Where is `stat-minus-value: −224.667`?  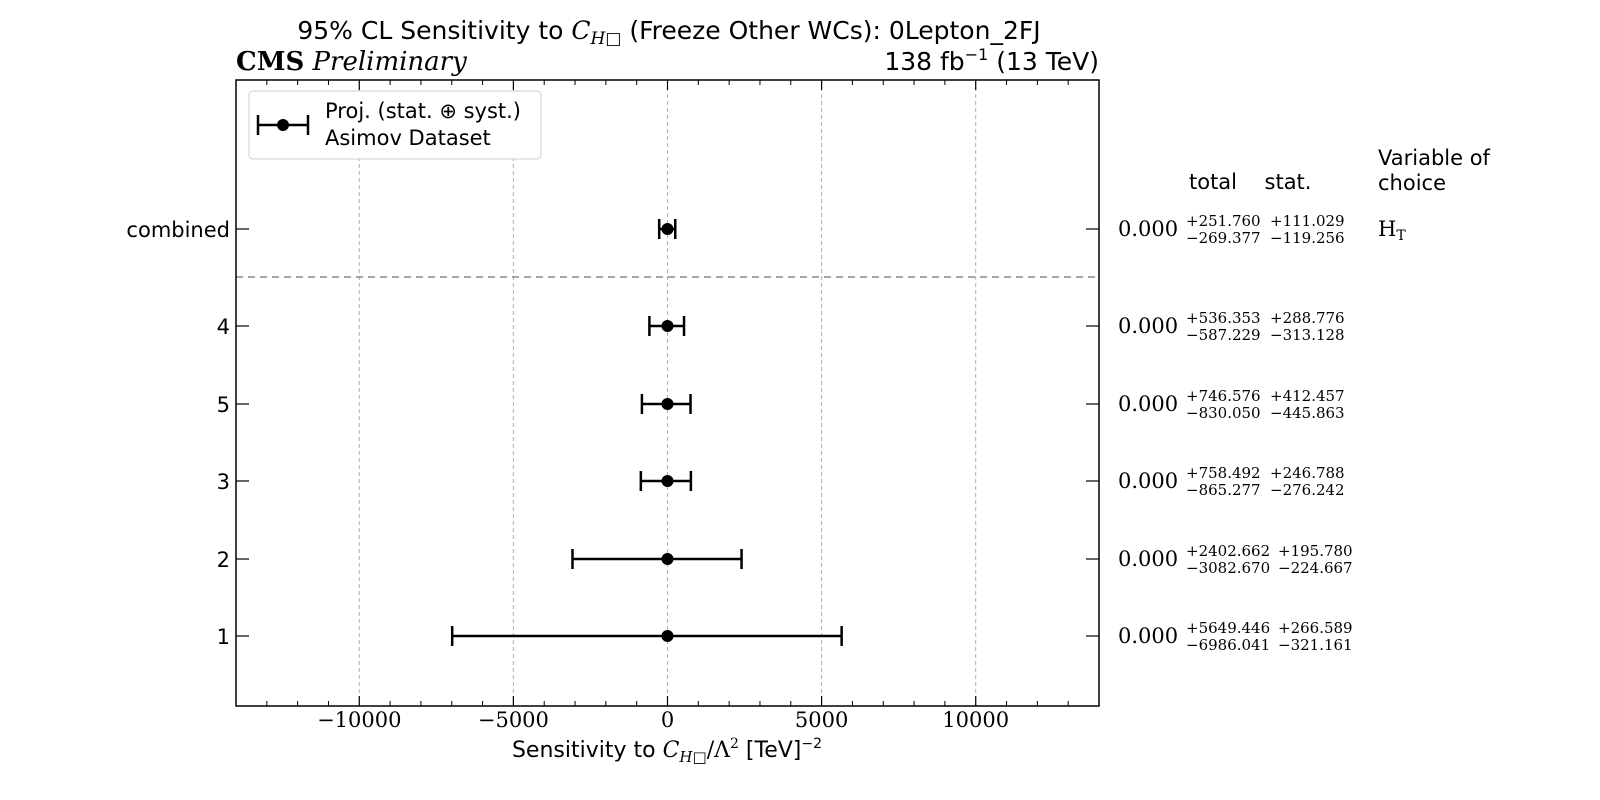 stat-minus-value: −224.667 is located at coordinates (1315, 568).